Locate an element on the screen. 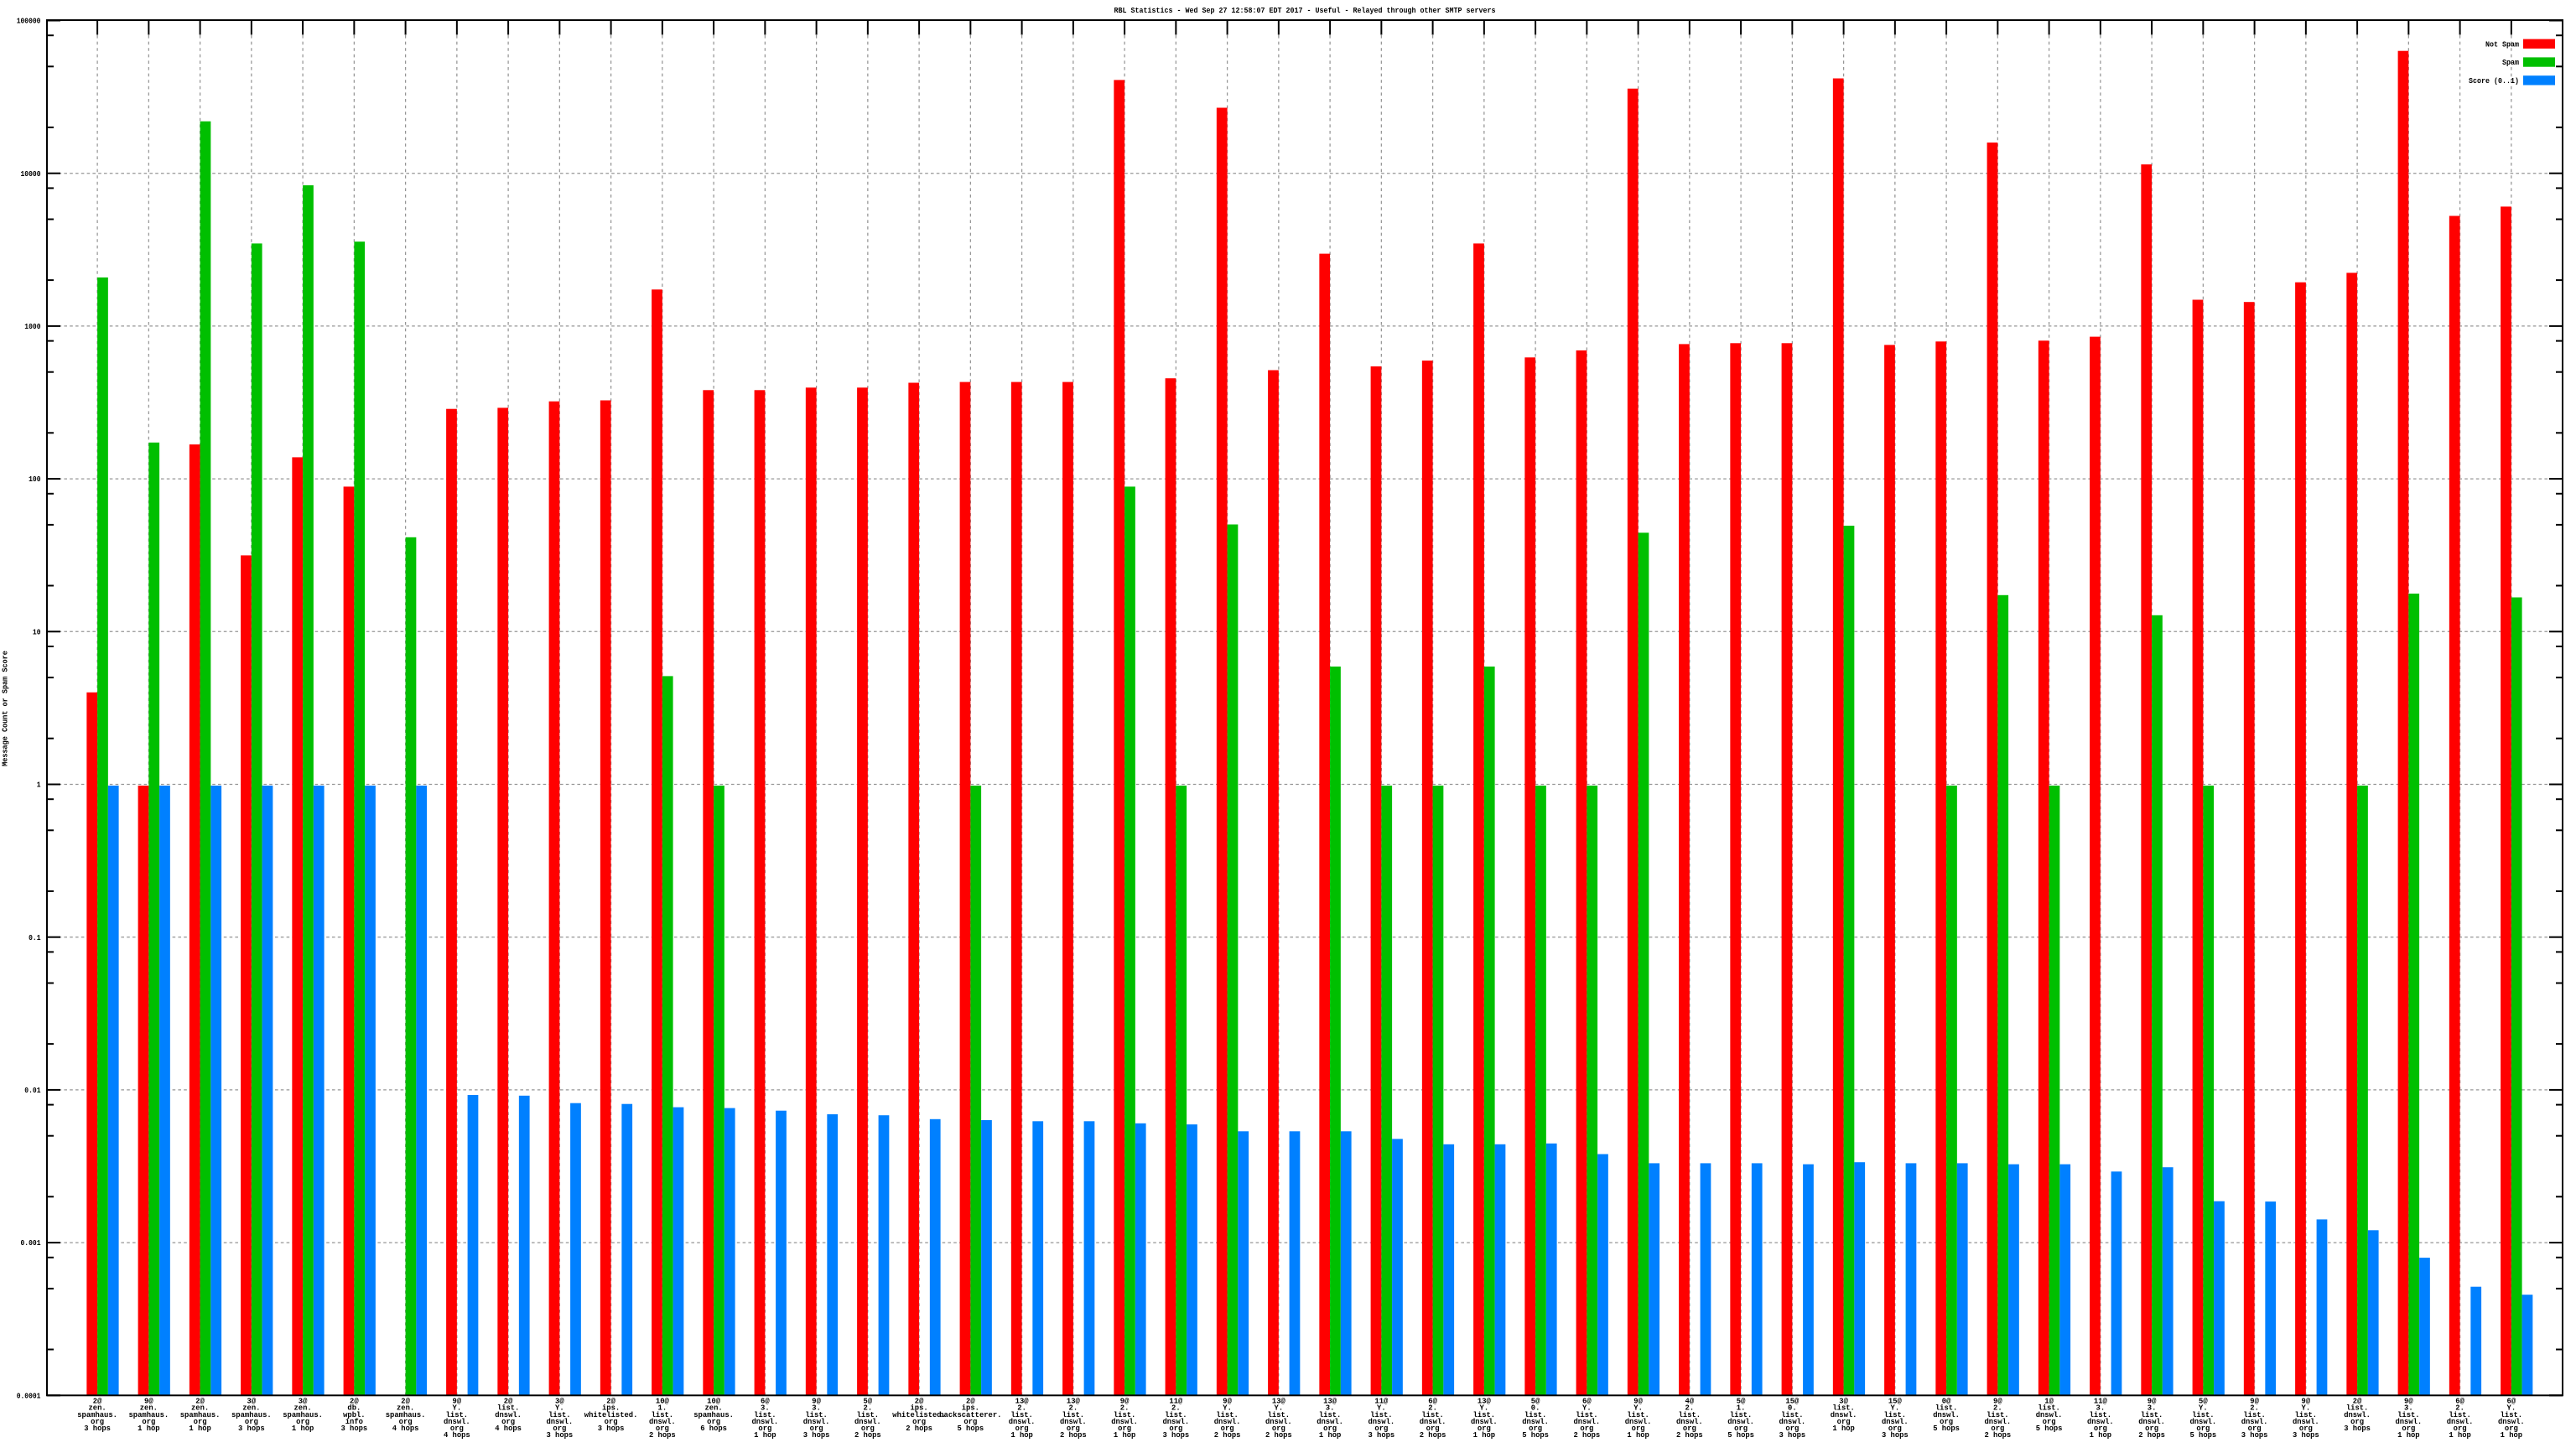 This screenshot has width=2576, height=1453. svg-text: Spam is located at coordinates (2510, 62).